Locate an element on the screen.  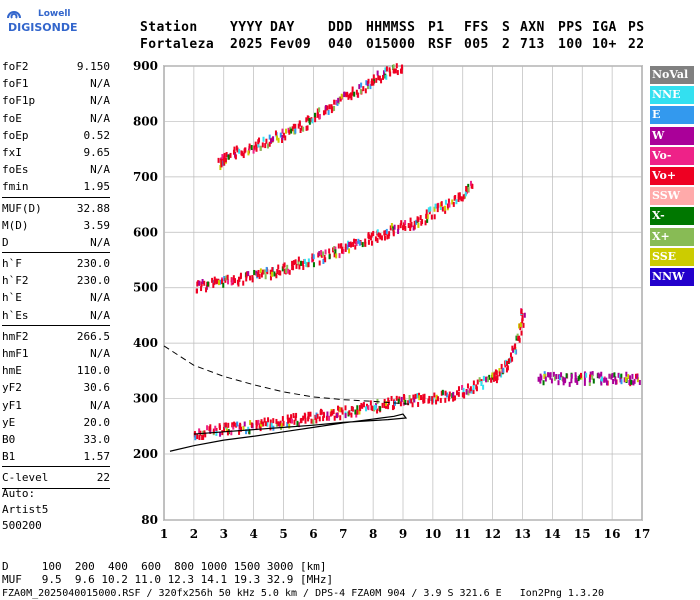
header-cell: Fortaleza is located at coordinates (177, 44).